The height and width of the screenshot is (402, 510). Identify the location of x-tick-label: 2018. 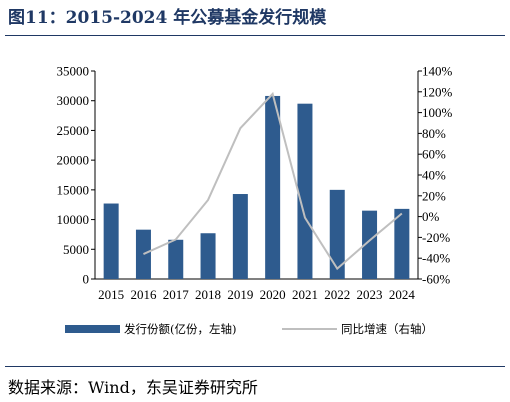
(208, 294).